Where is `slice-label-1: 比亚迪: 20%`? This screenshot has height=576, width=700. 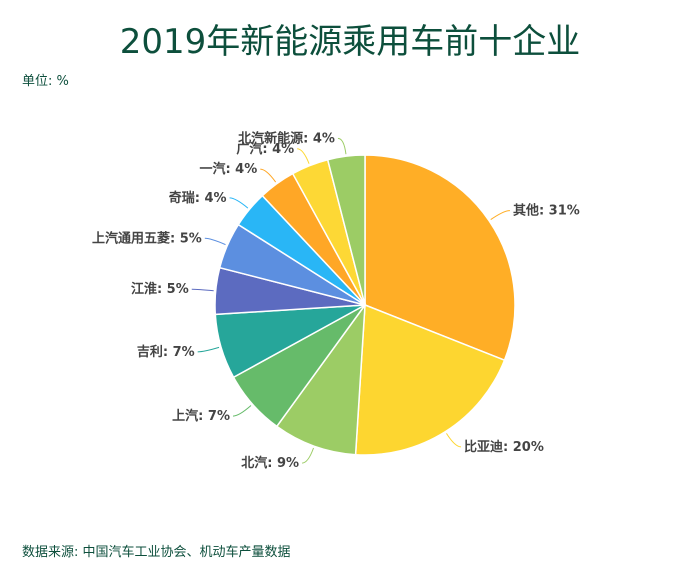 slice-label-1: 比亚迪: 20% is located at coordinates (504, 447).